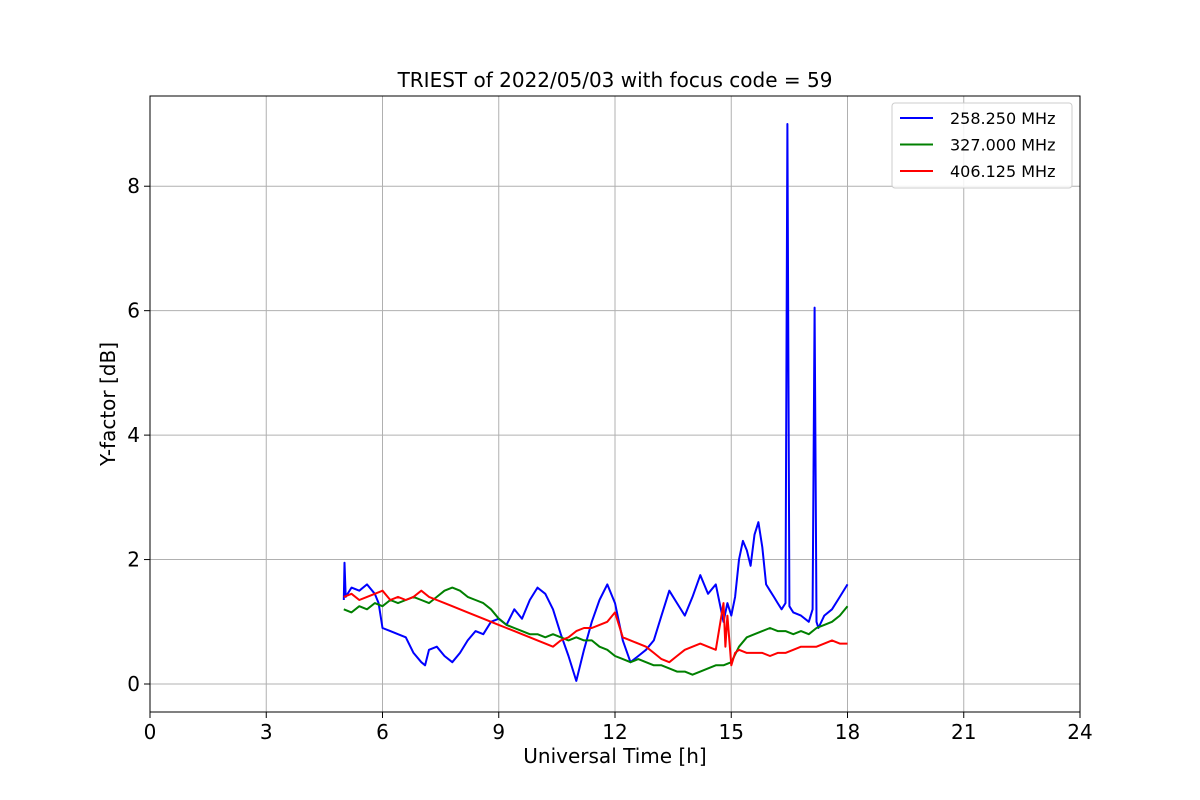 The height and width of the screenshot is (800, 1200). What do you see at coordinates (1002, 171) in the screenshot?
I see `legend-label: 406.125 MHz` at bounding box center [1002, 171].